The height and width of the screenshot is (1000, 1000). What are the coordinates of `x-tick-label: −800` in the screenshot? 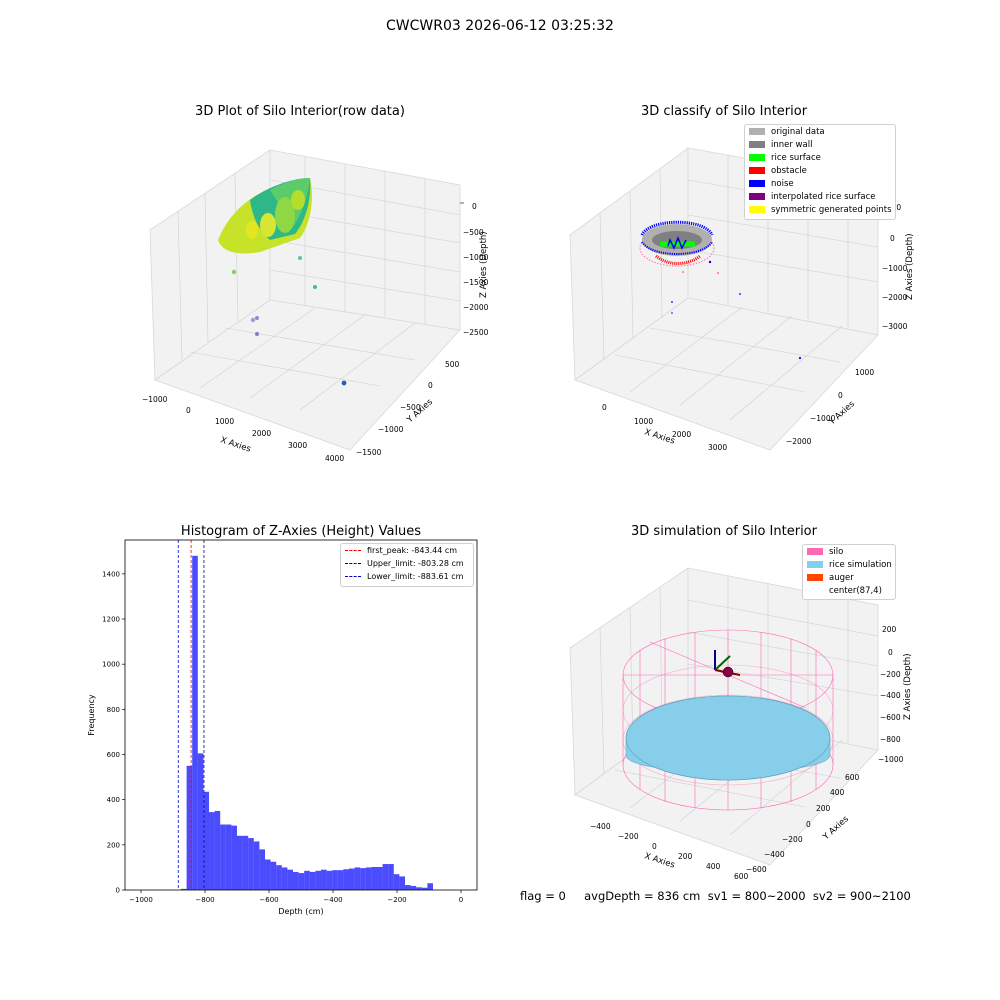 It's located at (204, 900).